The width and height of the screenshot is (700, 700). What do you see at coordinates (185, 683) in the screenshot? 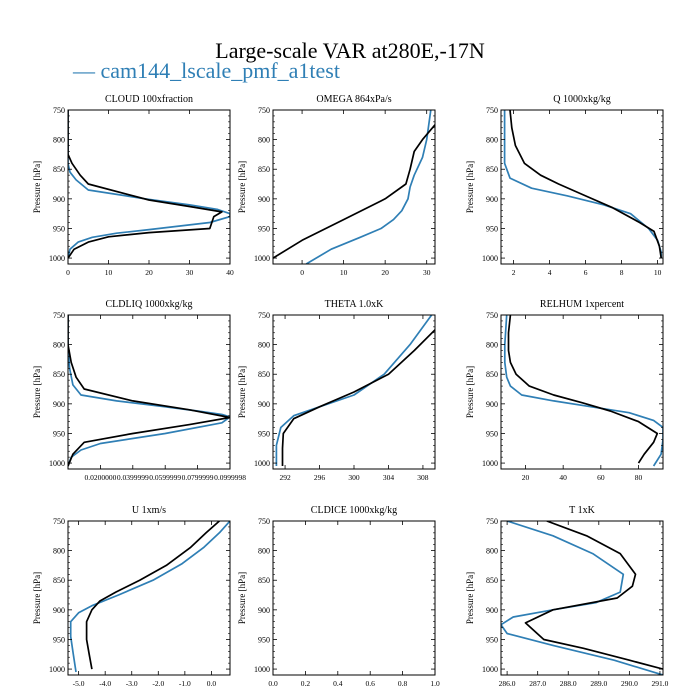
I see `x-tick-label: -1.0` at bounding box center [185, 683].